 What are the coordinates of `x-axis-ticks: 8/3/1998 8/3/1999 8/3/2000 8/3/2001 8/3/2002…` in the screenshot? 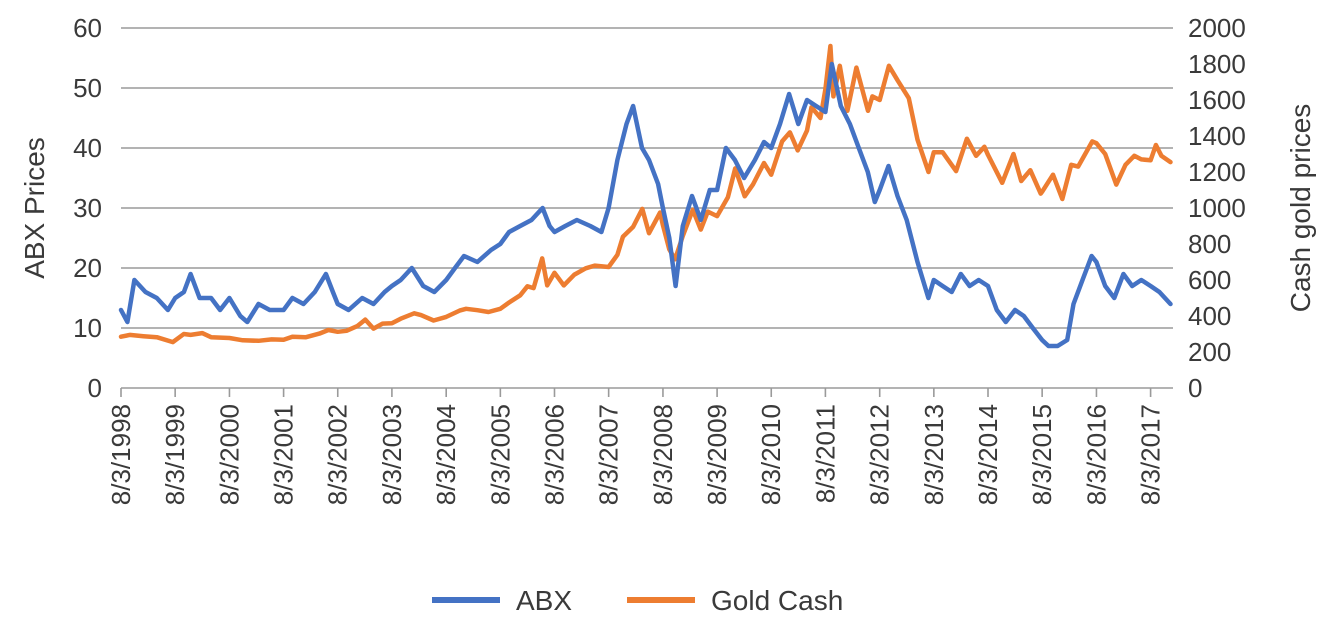 It's located at (636, 446).